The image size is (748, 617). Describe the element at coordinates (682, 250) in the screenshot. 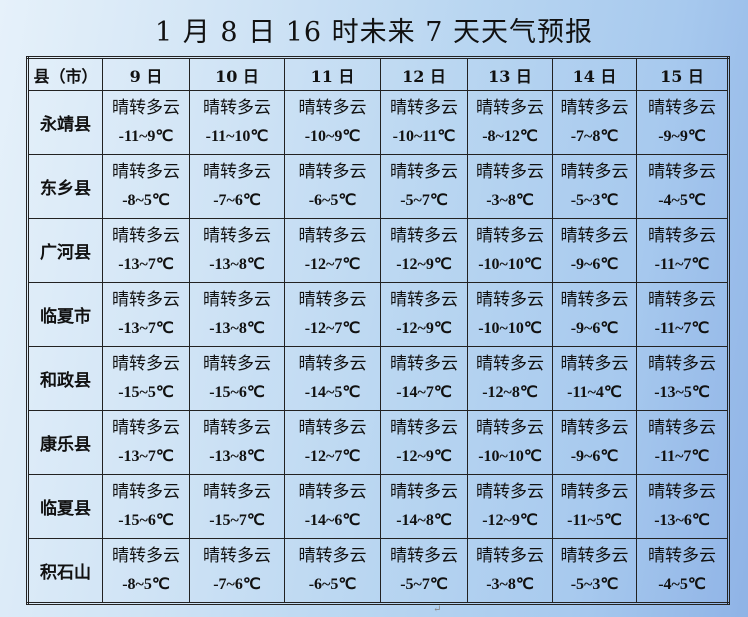

I see `forecast-cell: 晴转多云 -11~7℃` at that location.